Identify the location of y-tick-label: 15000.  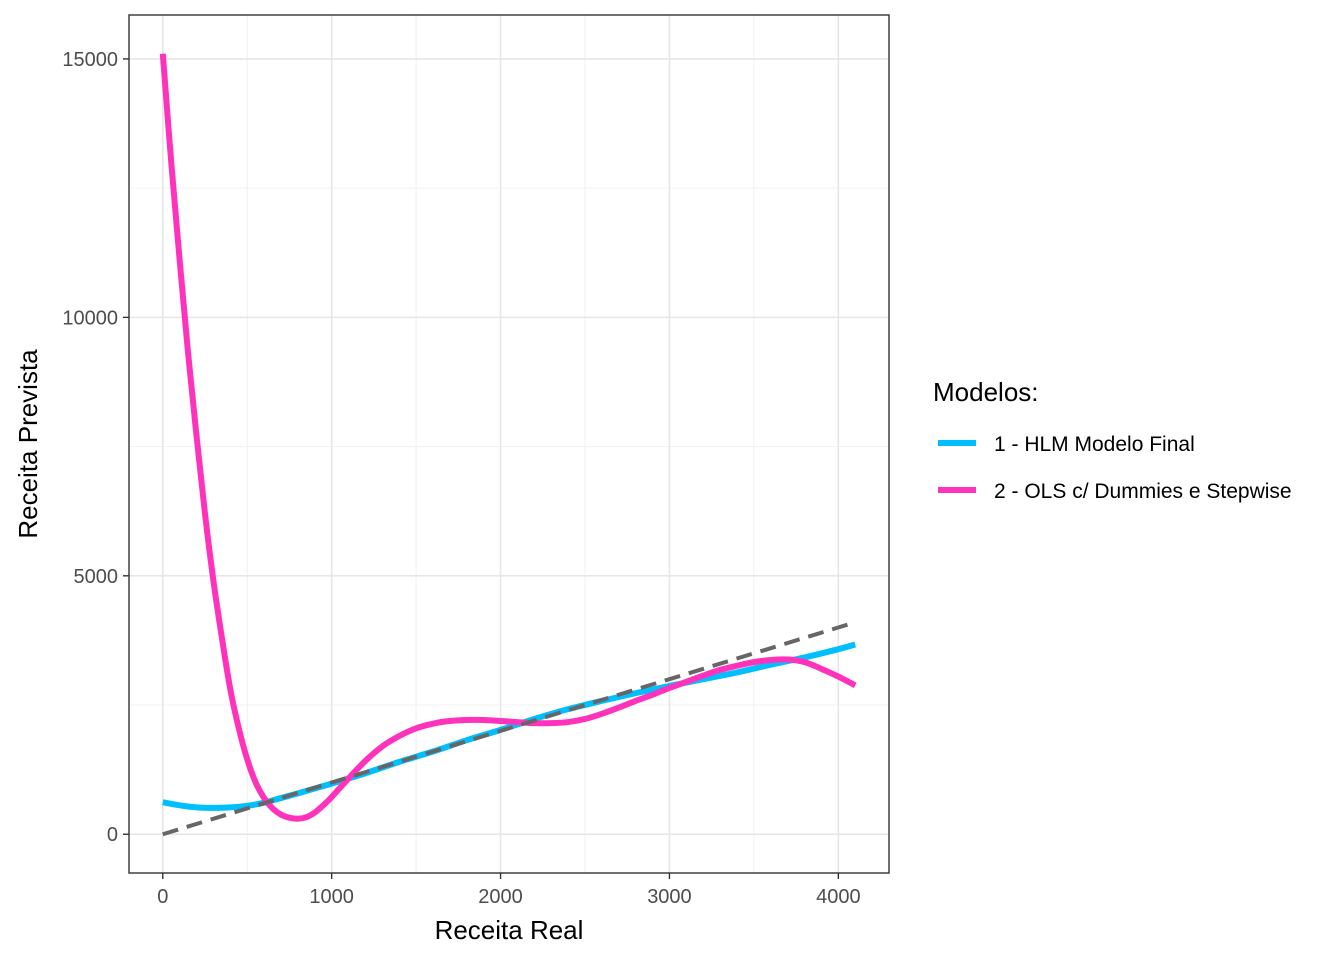
(90, 60).